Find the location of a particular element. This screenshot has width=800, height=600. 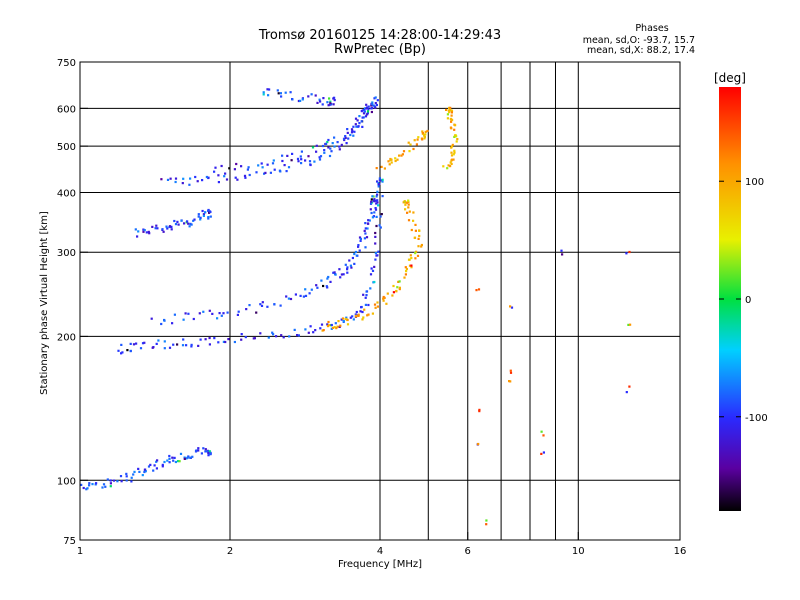

stats-heading: Phases is located at coordinates (651, 28).